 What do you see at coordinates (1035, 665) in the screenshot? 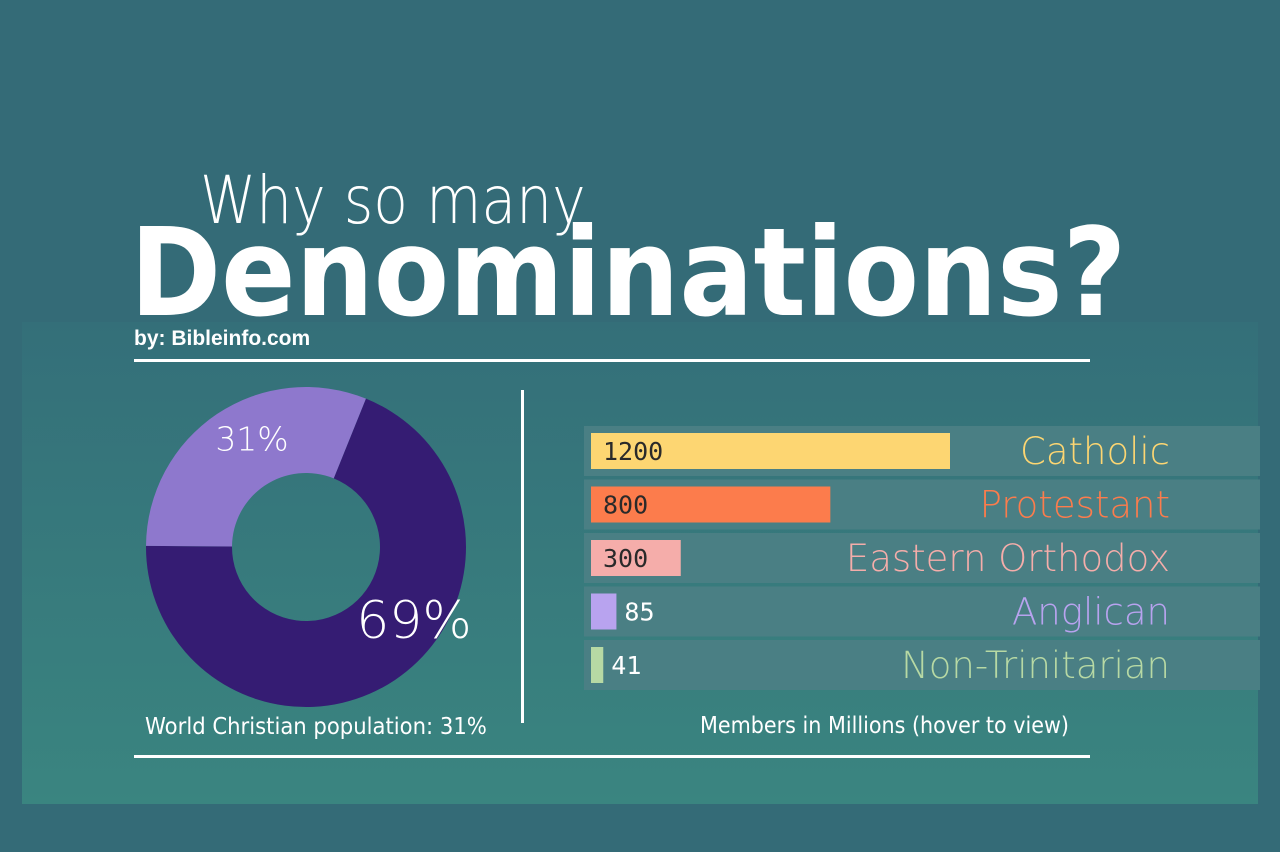
I see `bar-category-label: Non-Trinitarian` at bounding box center [1035, 665].